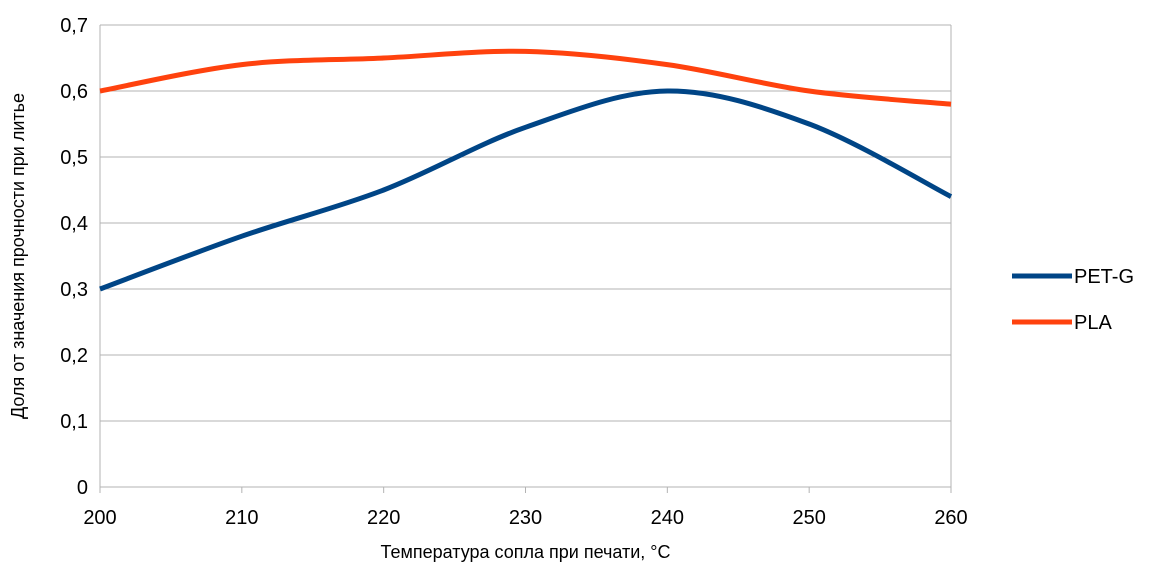 This screenshot has width=1158, height=565. I want to click on y-tick-label: 0,6, so click(74, 92).